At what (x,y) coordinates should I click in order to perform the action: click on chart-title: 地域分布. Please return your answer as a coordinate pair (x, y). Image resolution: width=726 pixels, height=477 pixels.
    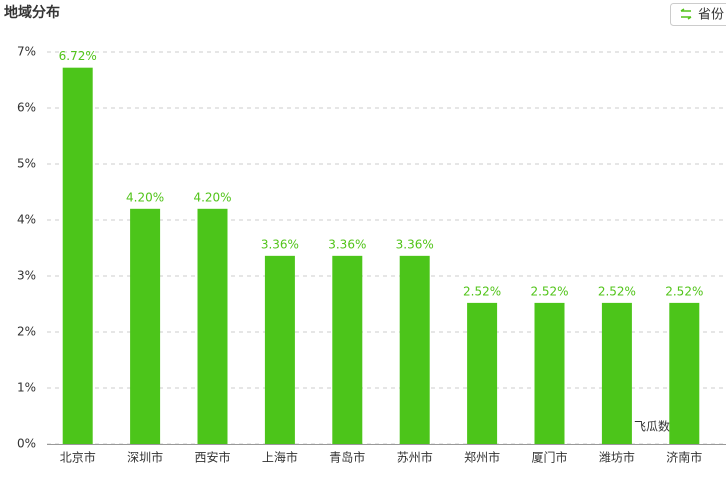
    Looking at the image, I should click on (32, 12).